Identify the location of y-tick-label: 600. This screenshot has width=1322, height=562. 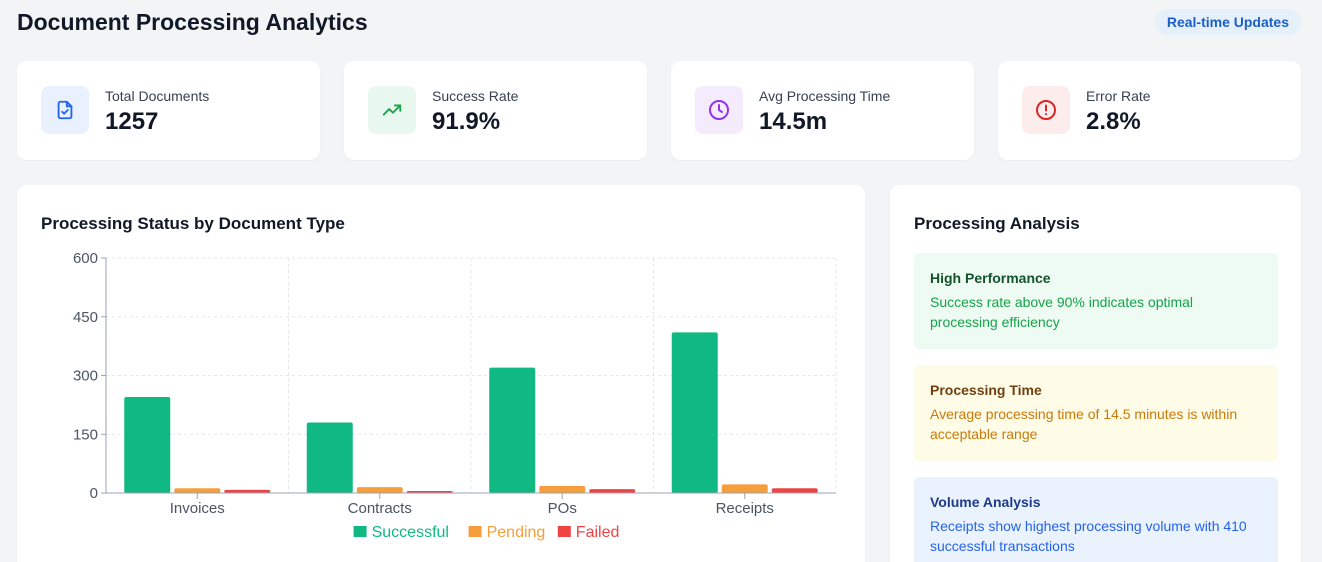
(85, 258).